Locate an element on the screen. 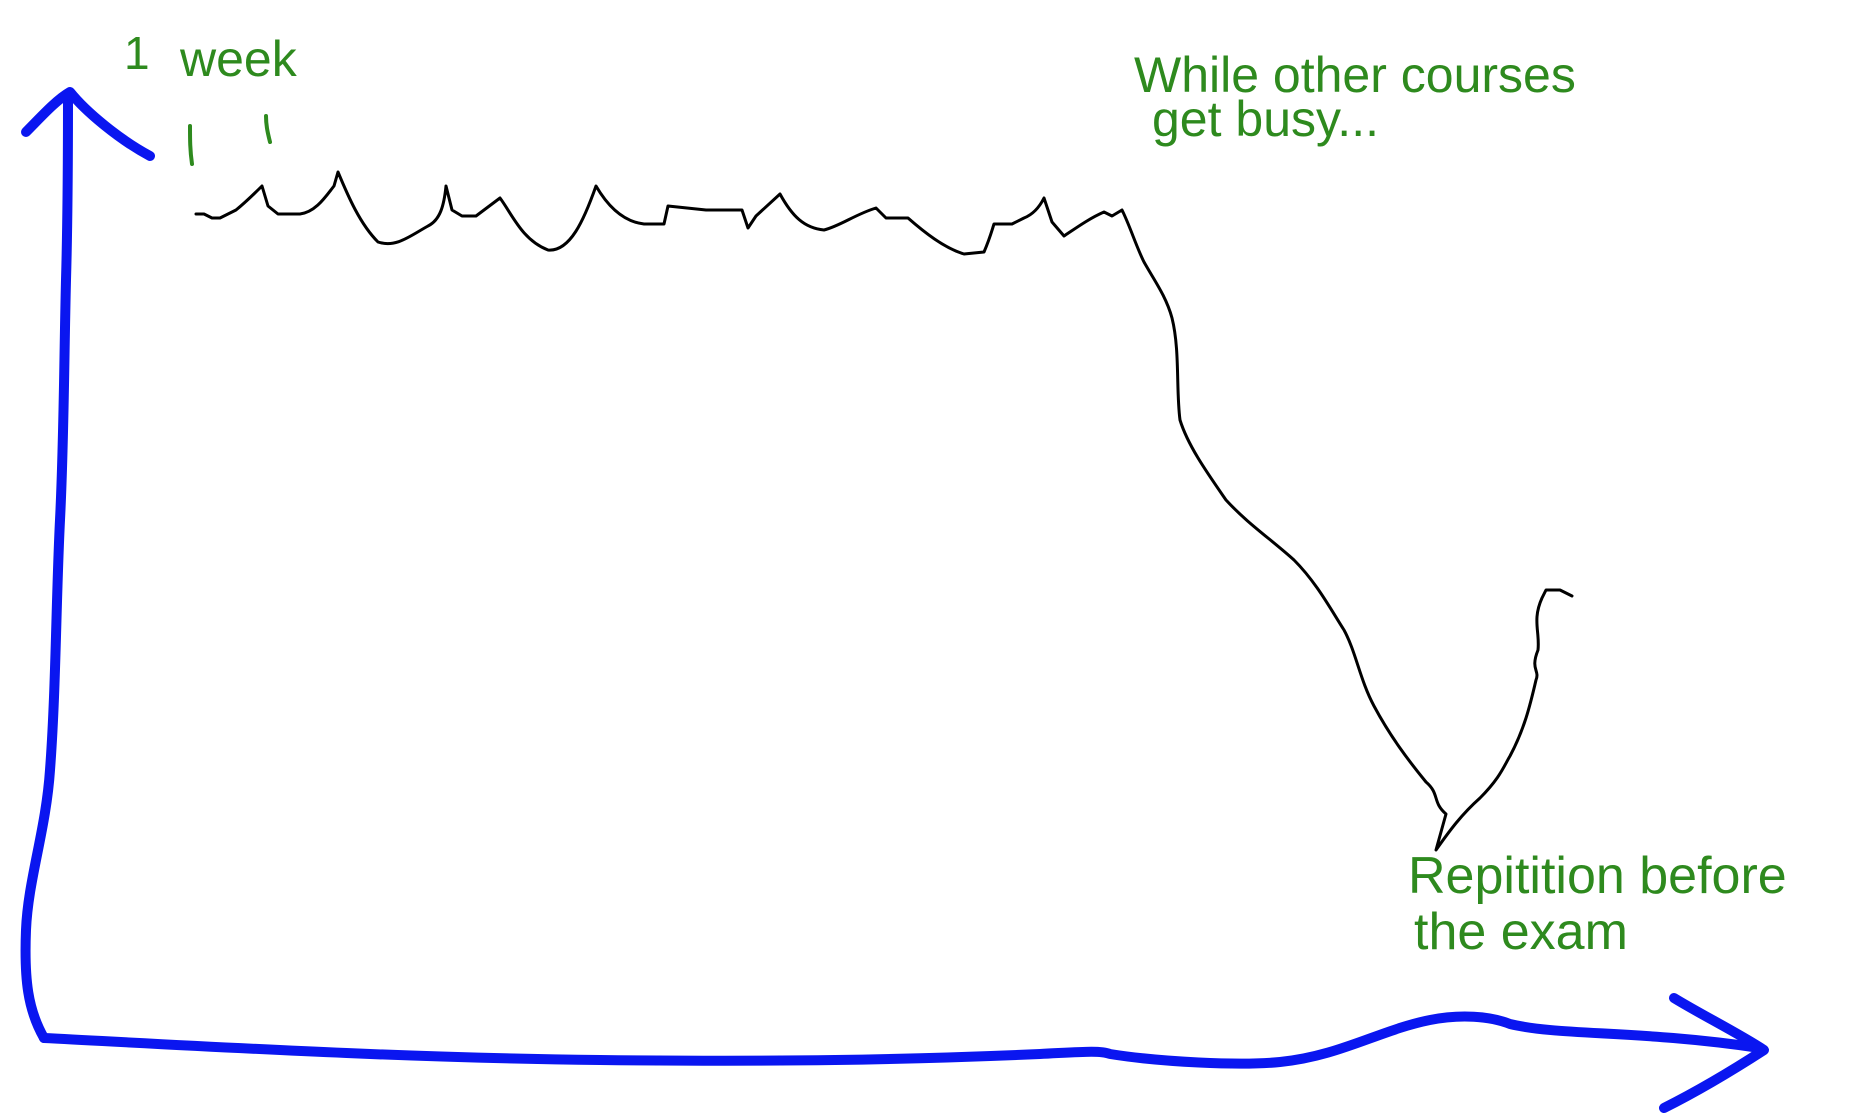 The width and height of the screenshot is (1872, 1120). y-axis is located at coordinates (46, 567).